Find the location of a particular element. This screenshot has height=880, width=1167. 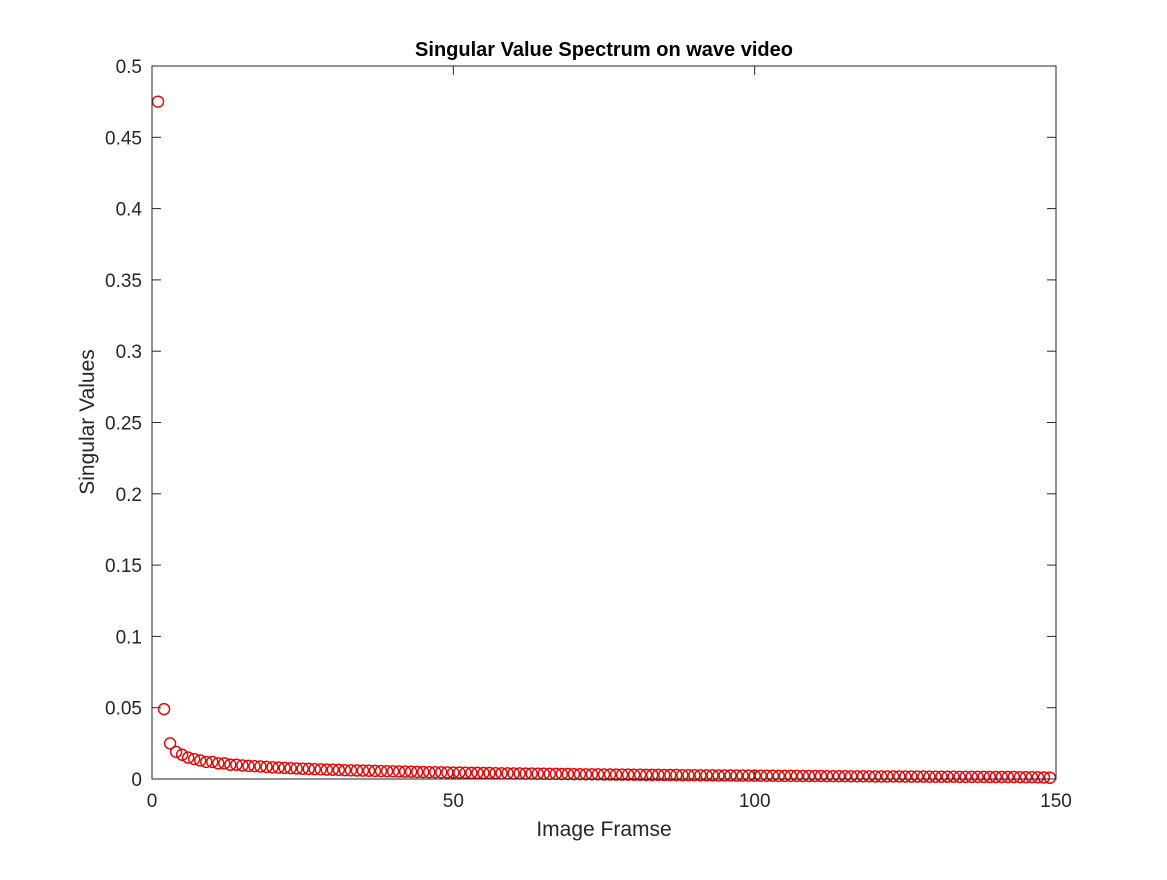

x-tick-label: 0 is located at coordinates (152, 801).